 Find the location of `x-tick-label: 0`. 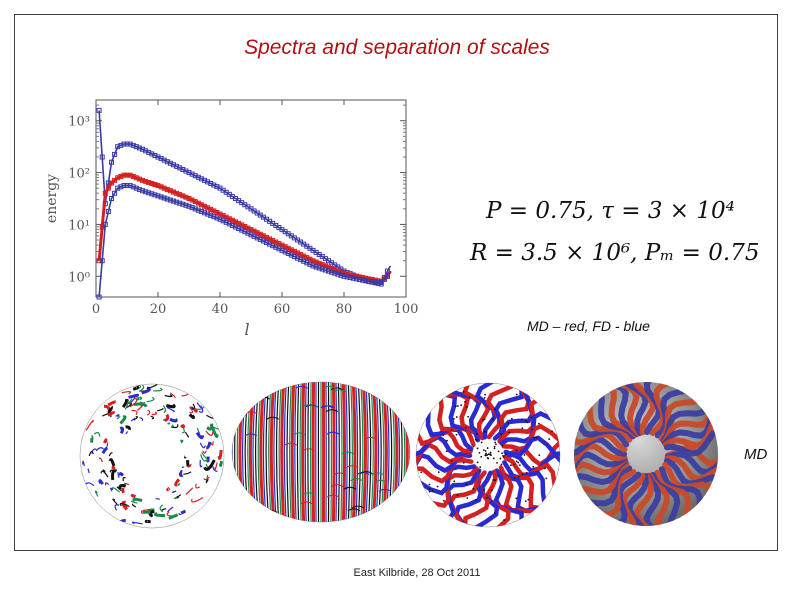

x-tick-label: 0 is located at coordinates (96, 309).